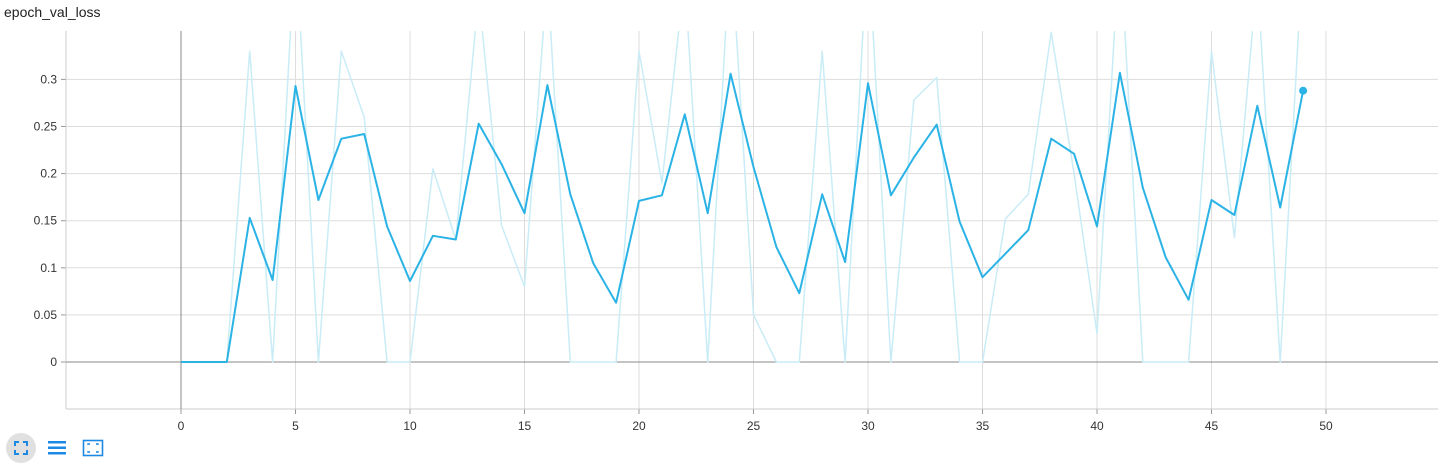 The width and height of the screenshot is (1444, 469). I want to click on x-tick-label: 15, so click(525, 424).